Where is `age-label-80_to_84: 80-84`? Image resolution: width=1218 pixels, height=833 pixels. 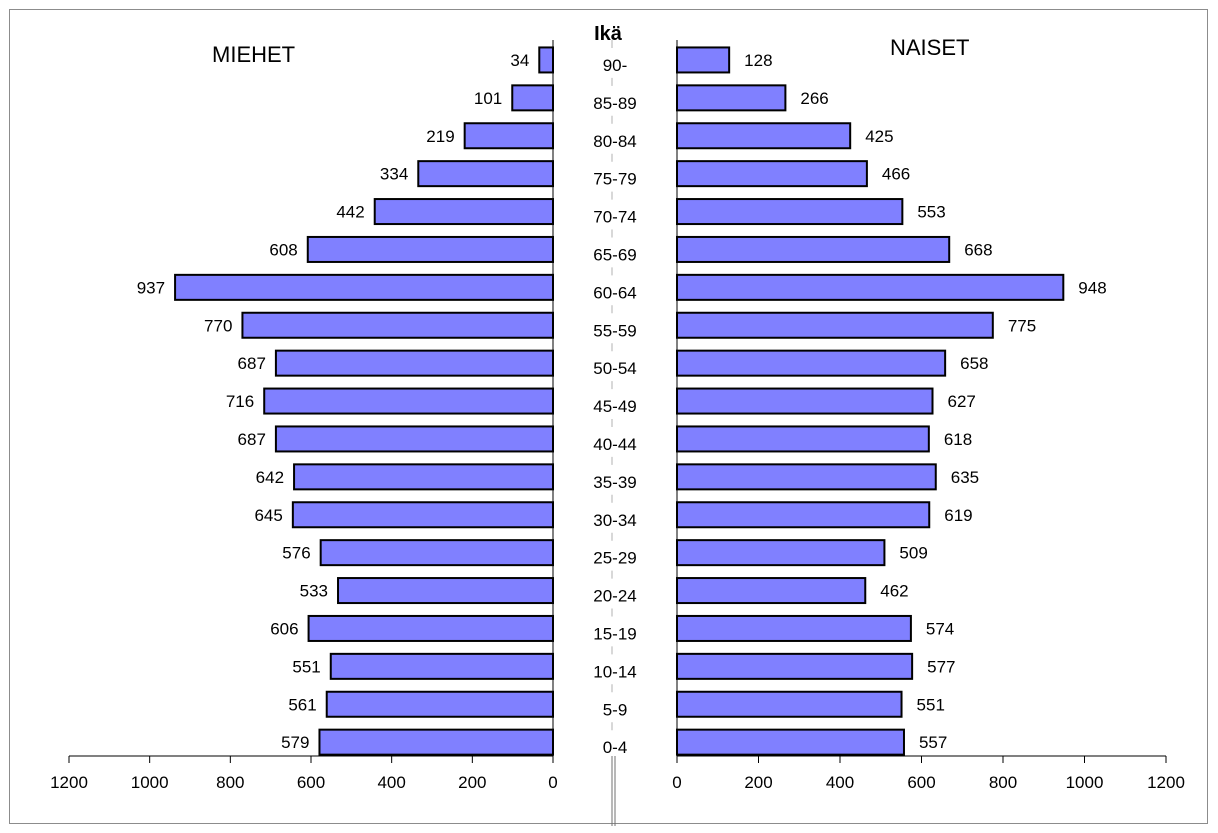 age-label-80_to_84: 80-84 is located at coordinates (614, 141).